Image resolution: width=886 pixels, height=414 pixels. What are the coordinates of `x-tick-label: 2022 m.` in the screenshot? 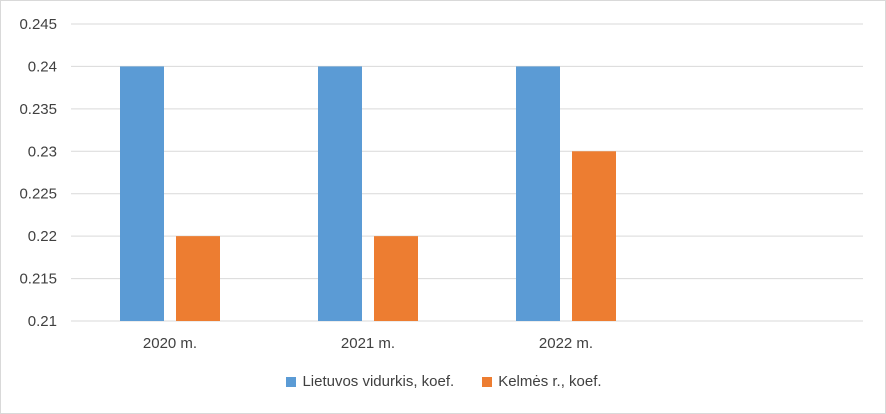 It's located at (566, 343).